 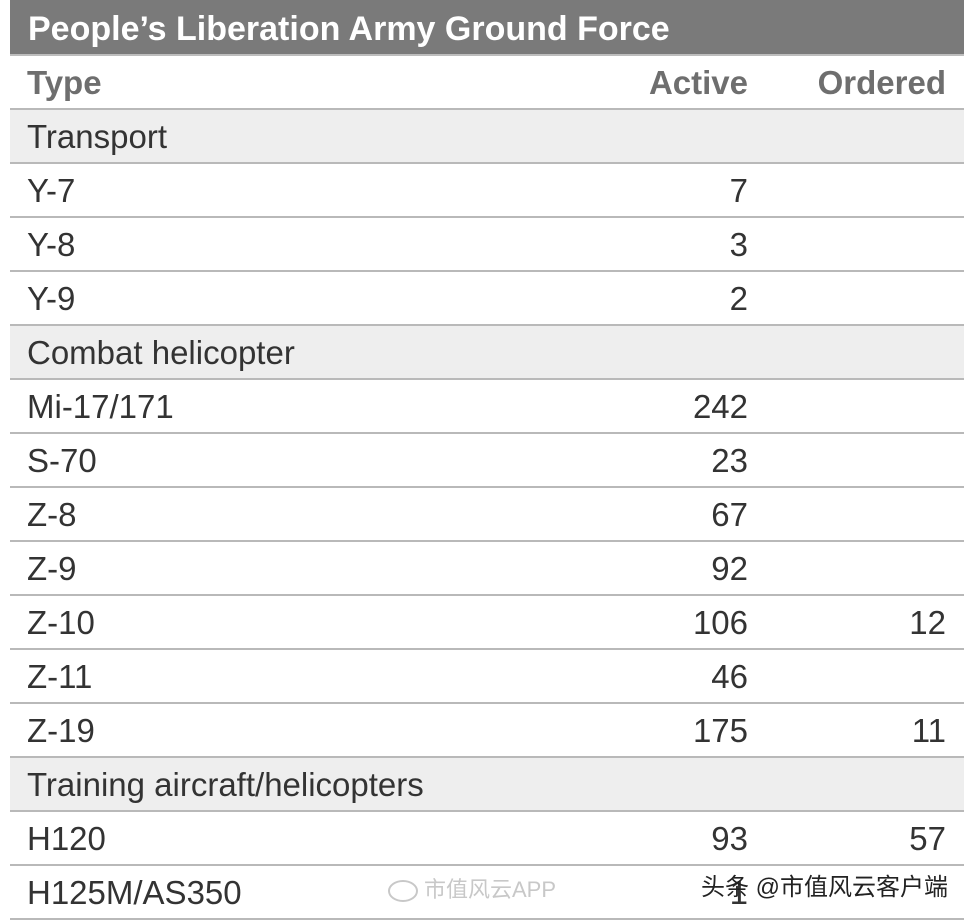 I want to click on table-row: H120 93 57, so click(x=487, y=839).